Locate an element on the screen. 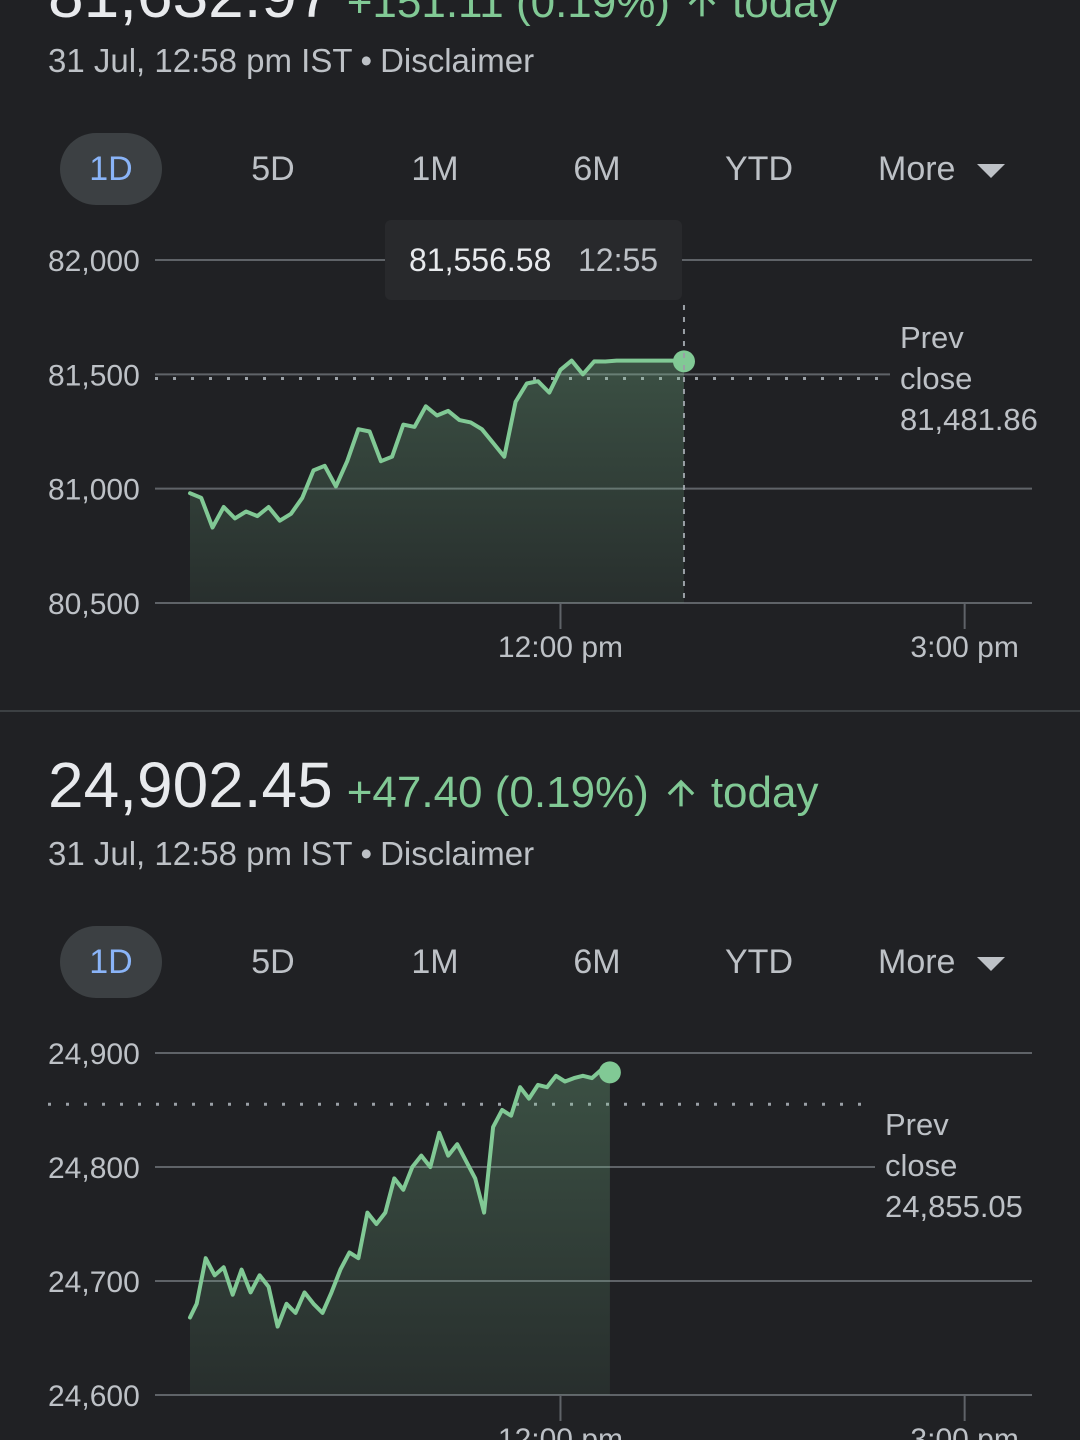  tooltip-time: 12:55 is located at coordinates (618, 260).